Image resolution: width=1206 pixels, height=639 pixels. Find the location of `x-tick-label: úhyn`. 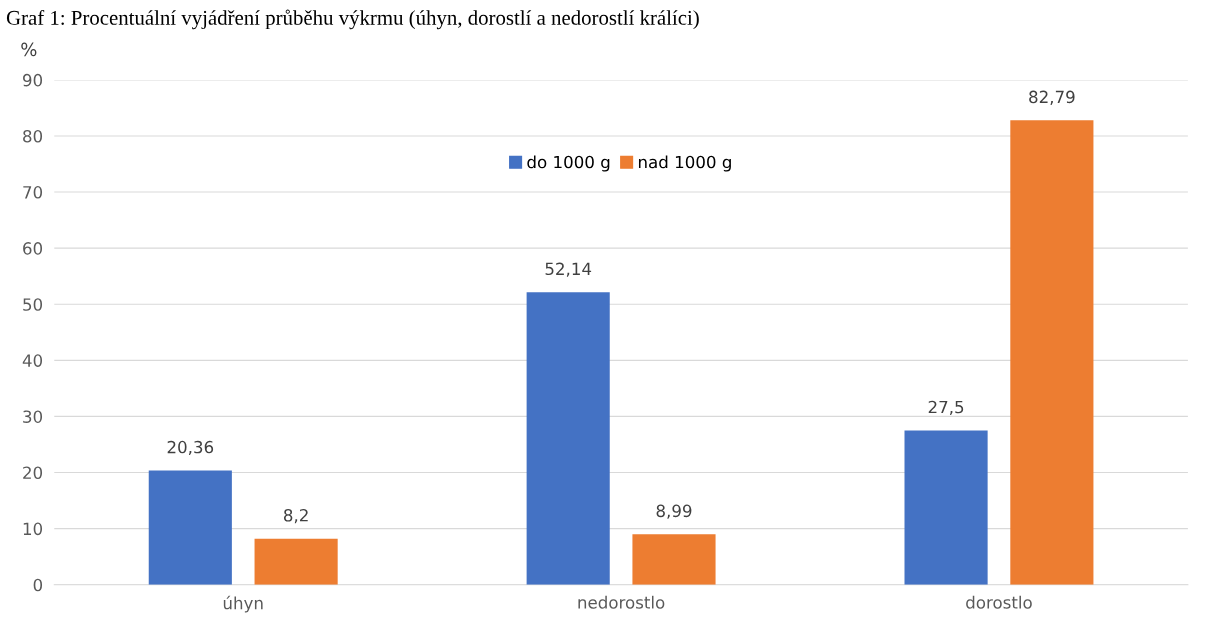

x-tick-label: úhyn is located at coordinates (243, 604).